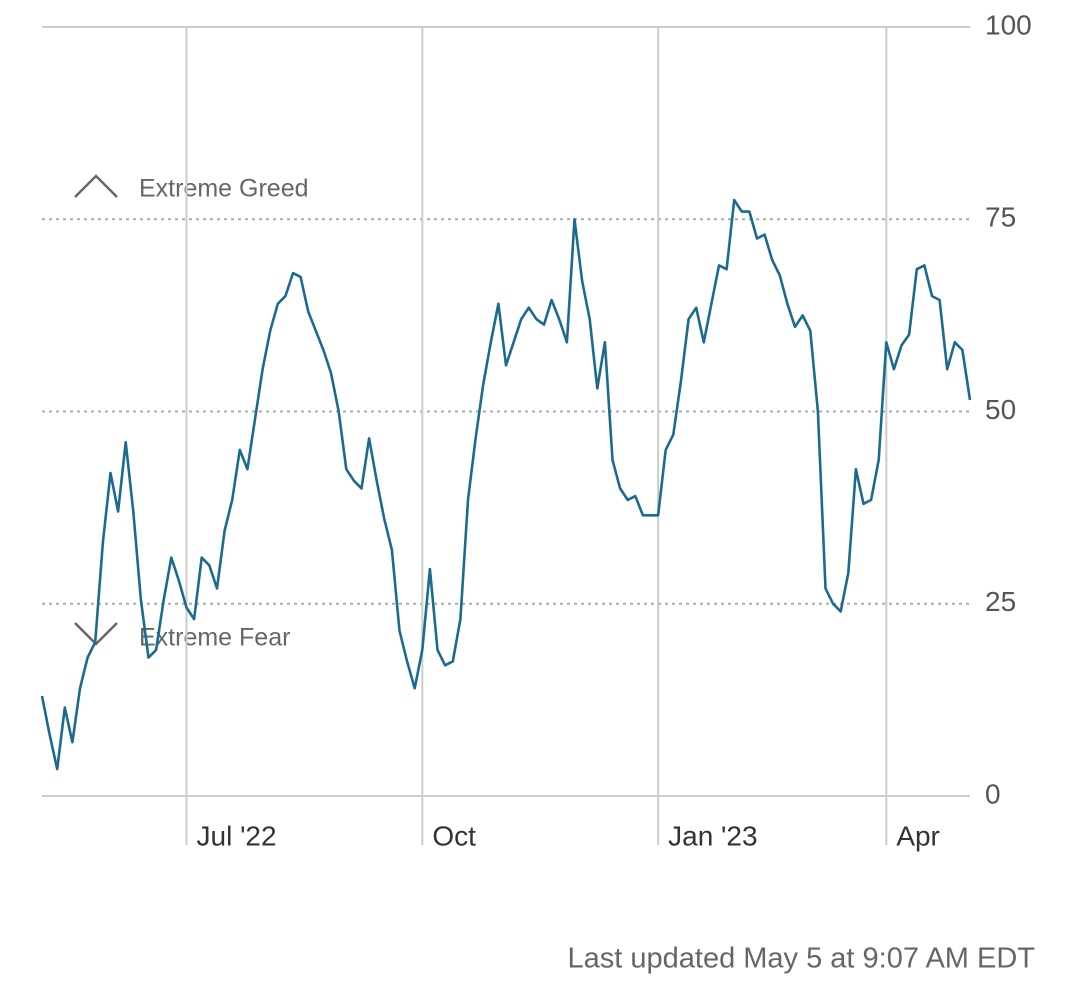  I want to click on x-tick-label: Jul '22, so click(237, 835).